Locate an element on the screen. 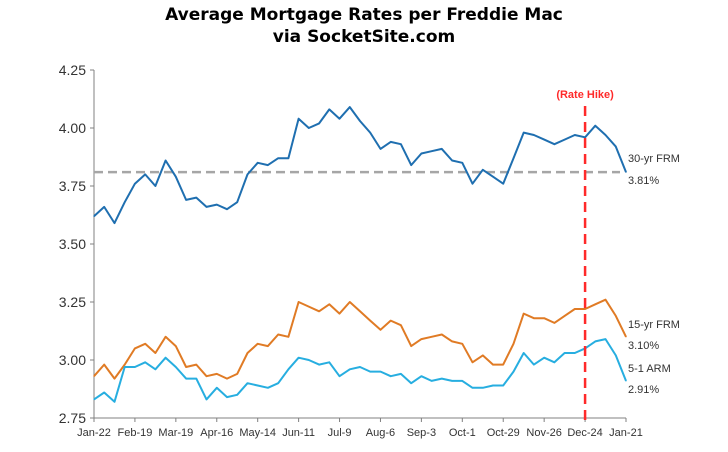  chart-title: Average Mortgage Rates per Freddie Mac is located at coordinates (364, 15).